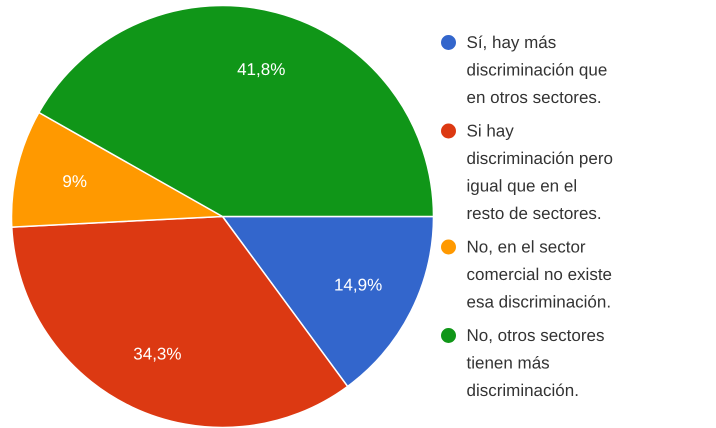  Describe the element at coordinates (261, 70) in the screenshot. I see `data-label: 41,8%` at that location.